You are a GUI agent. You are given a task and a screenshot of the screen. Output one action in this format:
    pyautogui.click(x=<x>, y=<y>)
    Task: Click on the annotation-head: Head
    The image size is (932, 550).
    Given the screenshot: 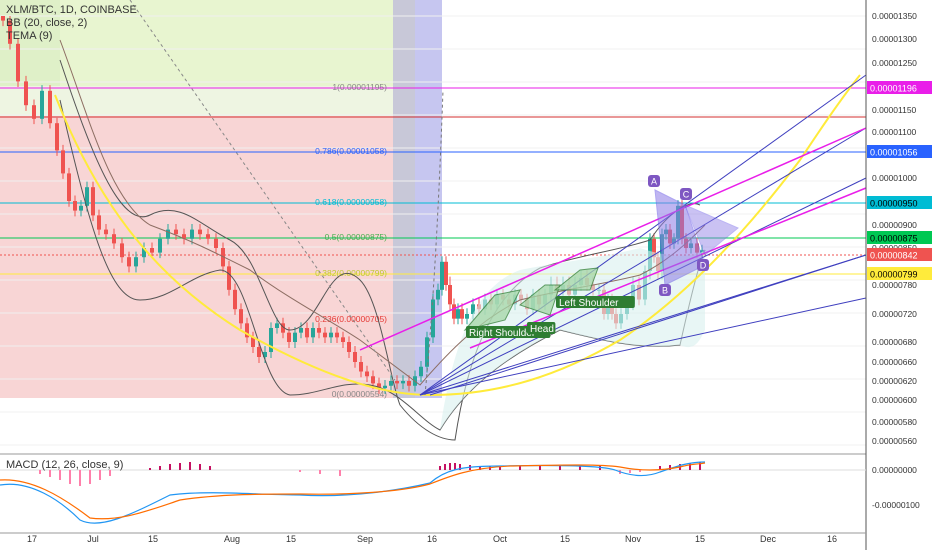 What is the action you would take?
    pyautogui.click(x=542, y=329)
    